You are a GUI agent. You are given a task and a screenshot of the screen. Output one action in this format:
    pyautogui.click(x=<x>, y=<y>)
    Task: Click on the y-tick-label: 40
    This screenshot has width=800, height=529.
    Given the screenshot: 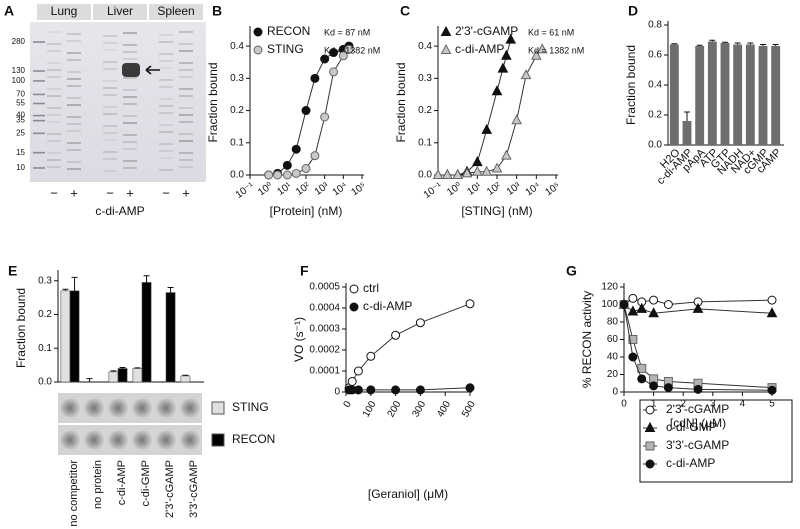 What is the action you would take?
    pyautogui.click(x=613, y=357)
    